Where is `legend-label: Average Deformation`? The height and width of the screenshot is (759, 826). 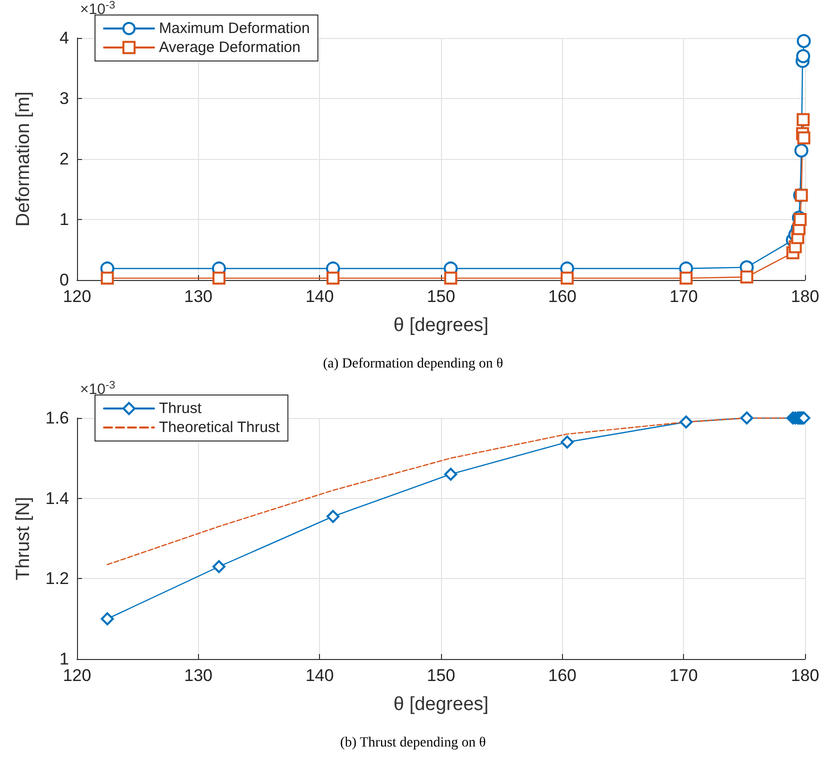 legend-label: Average Deformation is located at coordinates (229, 47).